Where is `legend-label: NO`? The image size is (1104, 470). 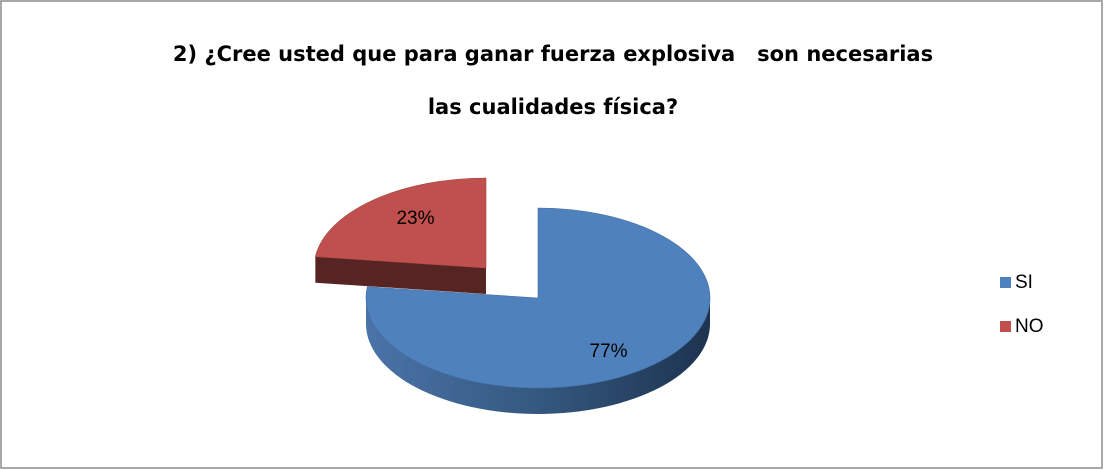
legend-label: NO is located at coordinates (1029, 326).